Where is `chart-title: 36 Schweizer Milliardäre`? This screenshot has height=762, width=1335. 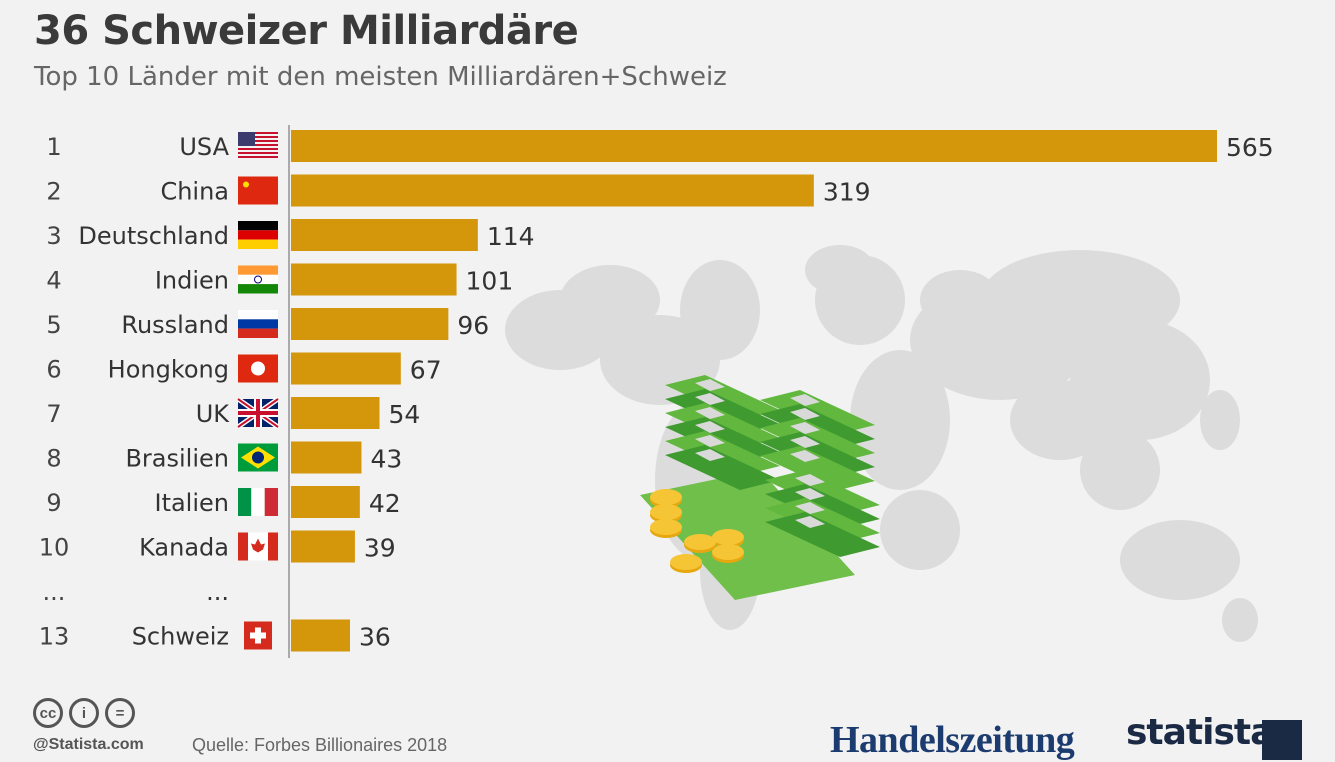
chart-title: 36 Schweizer Milliardäre is located at coordinates (306, 31).